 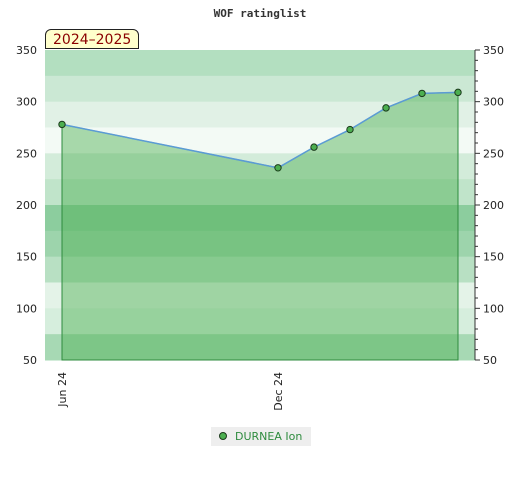 What do you see at coordinates (30, 360) in the screenshot?
I see `y-tick-label-left: 50` at bounding box center [30, 360].